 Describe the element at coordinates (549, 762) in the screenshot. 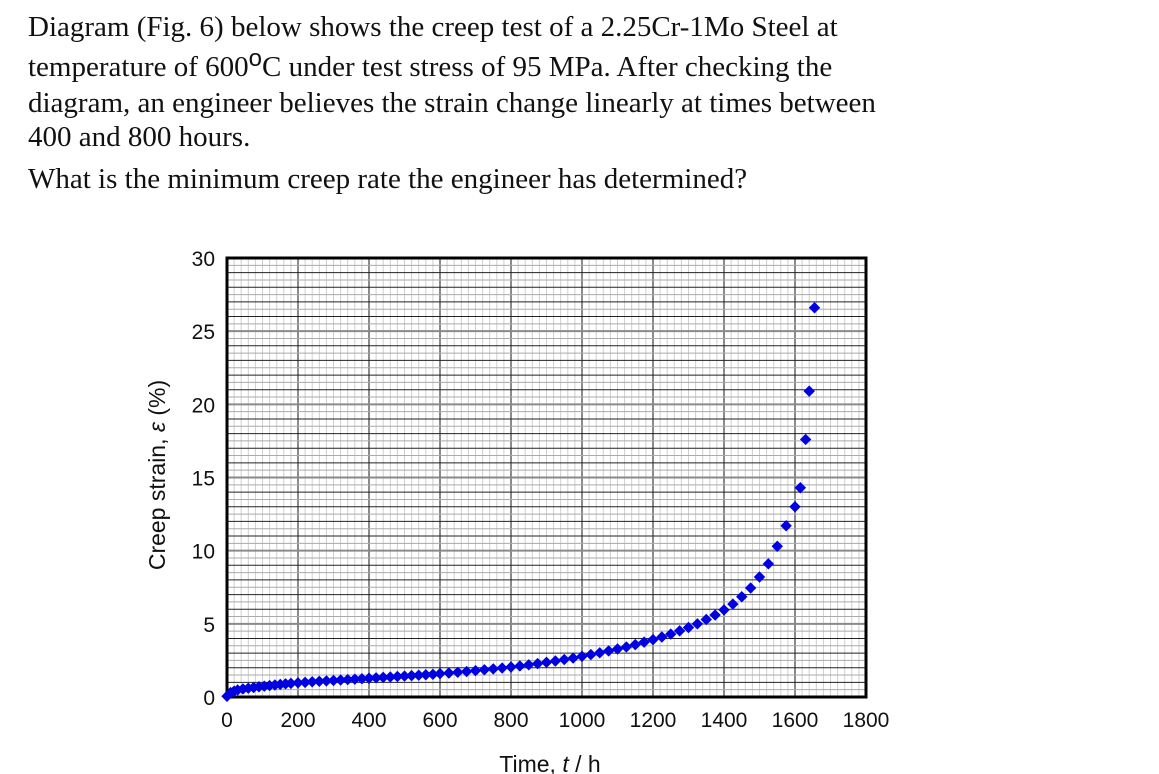

I see `x-axis-label: Time, t / h` at that location.